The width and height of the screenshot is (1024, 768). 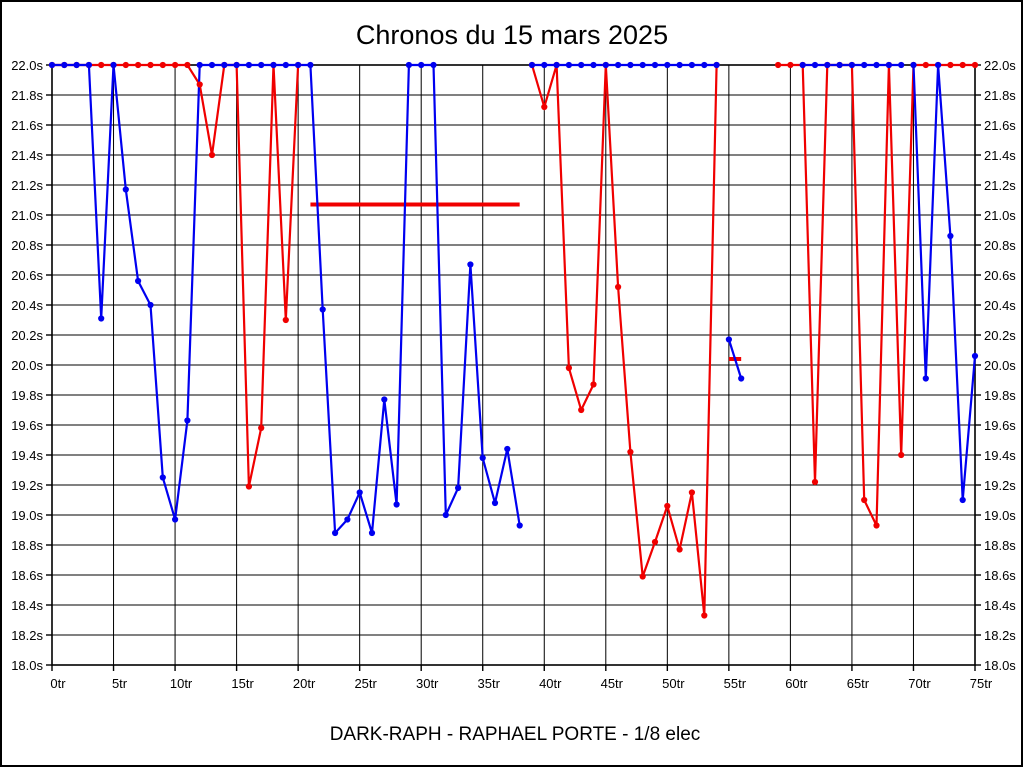 What do you see at coordinates (27, 65) in the screenshot?
I see `y-tick-label: 22.0s` at bounding box center [27, 65].